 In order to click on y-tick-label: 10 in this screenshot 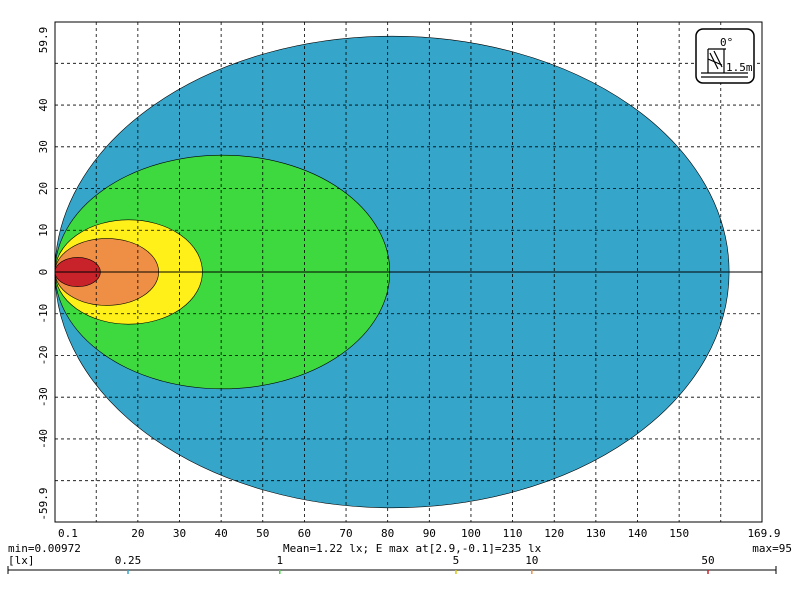, I will do `click(43, 230)`.